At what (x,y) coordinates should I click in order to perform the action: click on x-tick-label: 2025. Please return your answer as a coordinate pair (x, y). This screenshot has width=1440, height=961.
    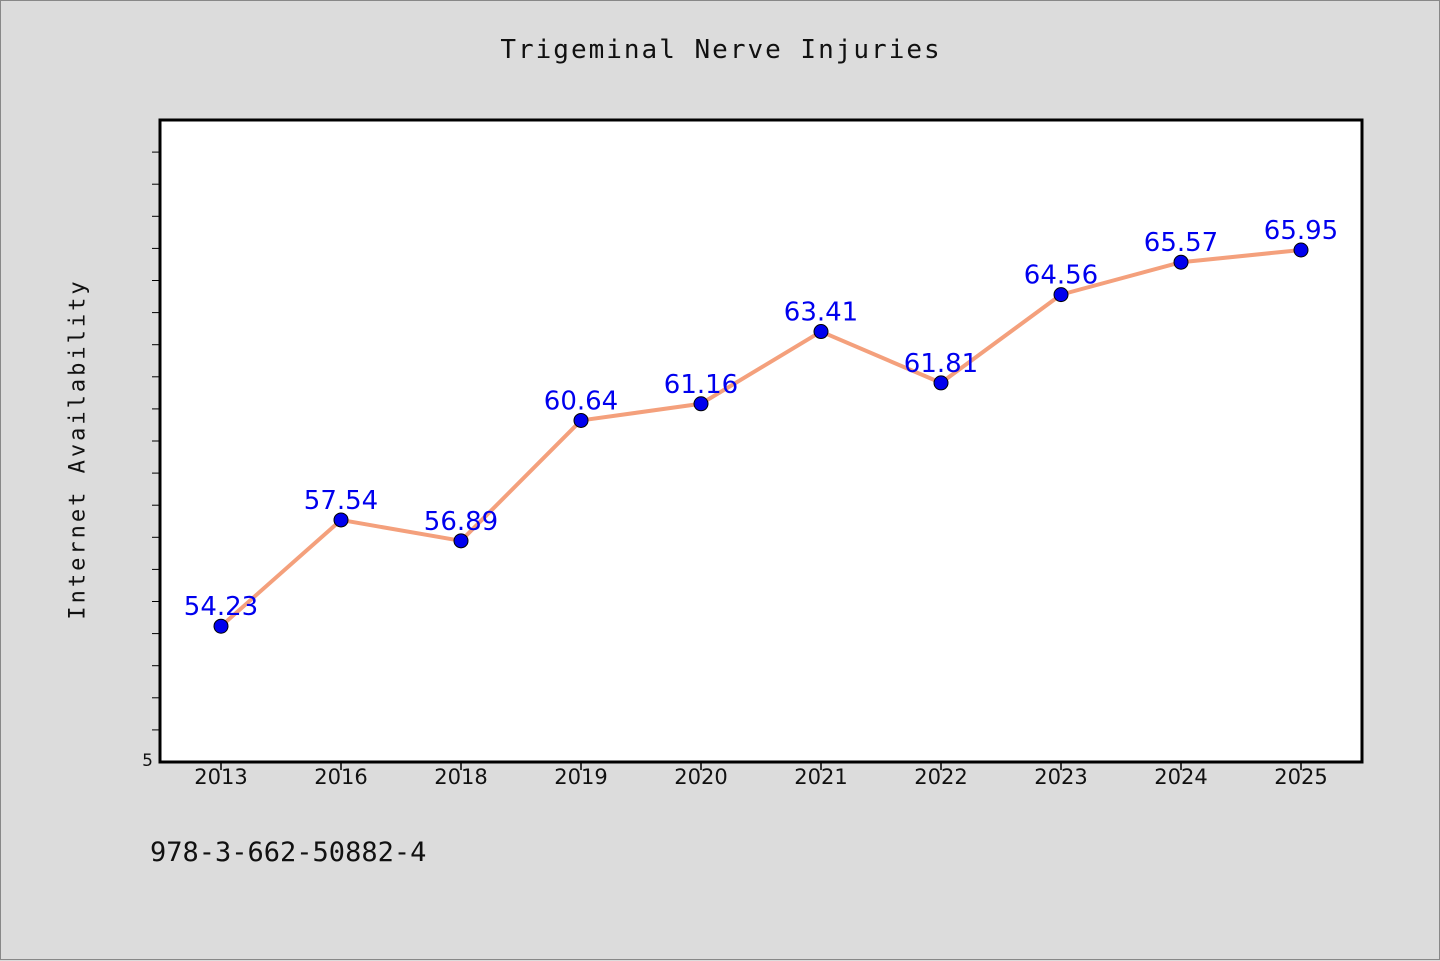
    Looking at the image, I should click on (1300, 777).